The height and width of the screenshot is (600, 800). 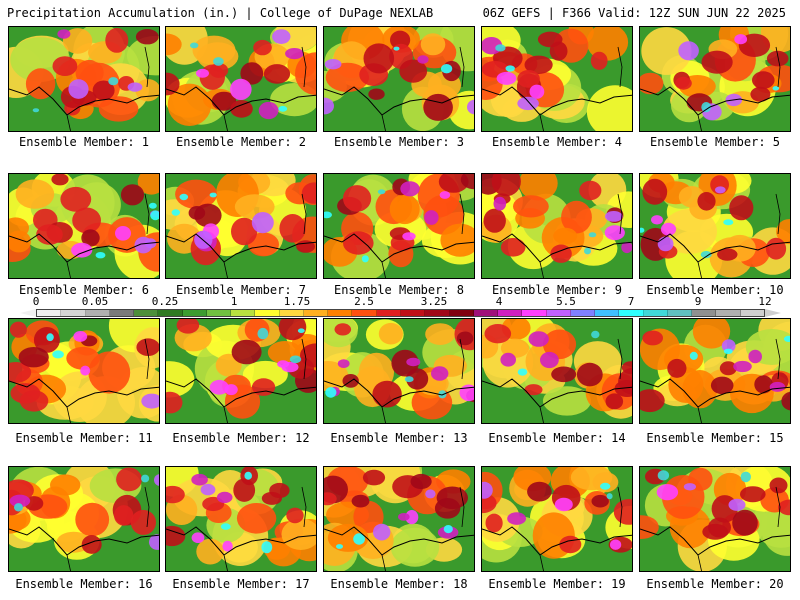 What do you see at coordinates (631, 301) in the screenshot?
I see `colorbar-tick-label: 7` at bounding box center [631, 301].